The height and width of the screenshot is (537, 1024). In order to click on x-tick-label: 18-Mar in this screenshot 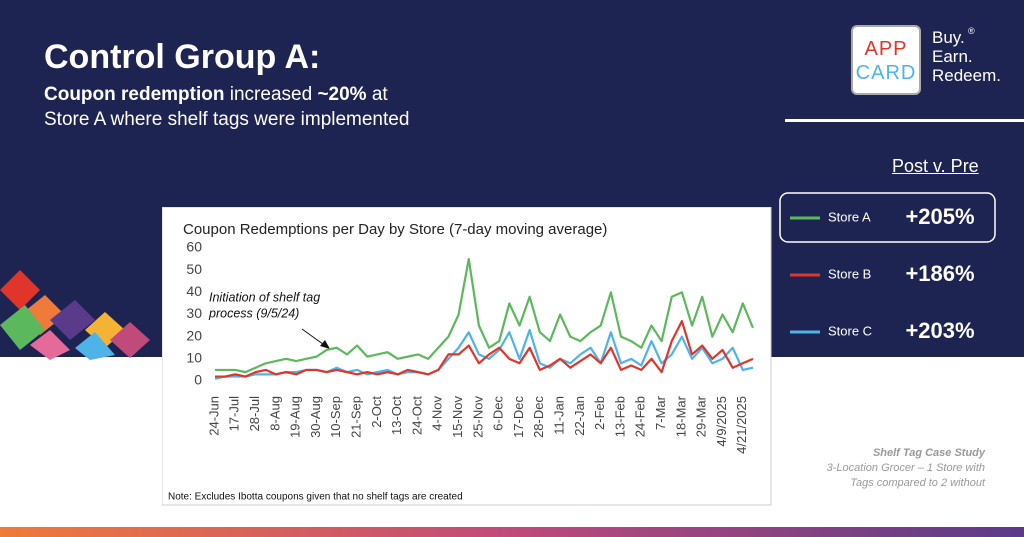, I will do `click(680, 416)`.